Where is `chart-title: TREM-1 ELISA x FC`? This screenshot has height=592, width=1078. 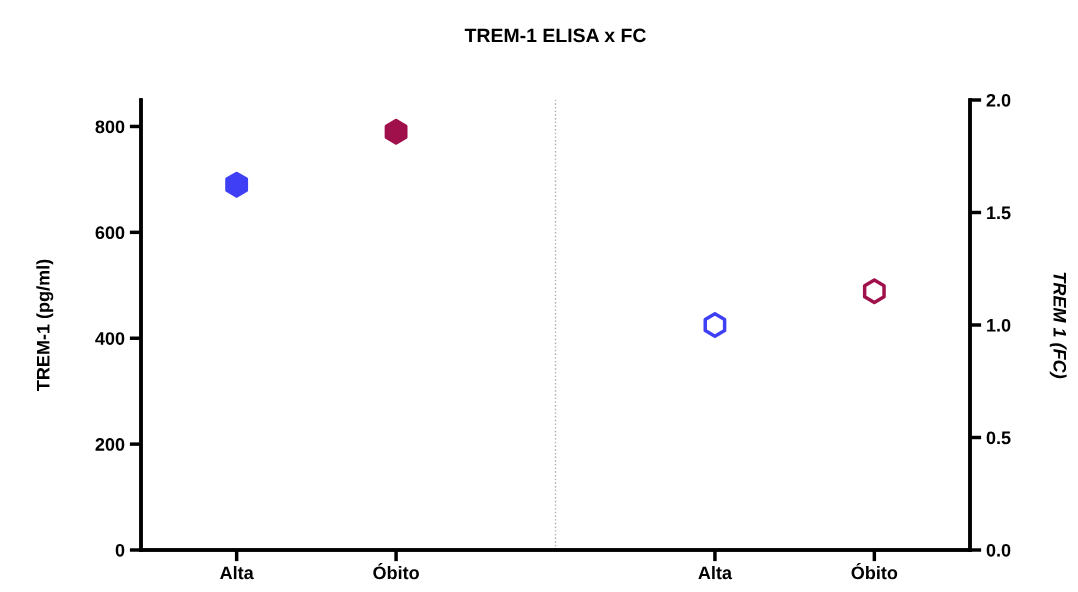
chart-title: TREM-1 ELISA x FC is located at coordinates (555, 35).